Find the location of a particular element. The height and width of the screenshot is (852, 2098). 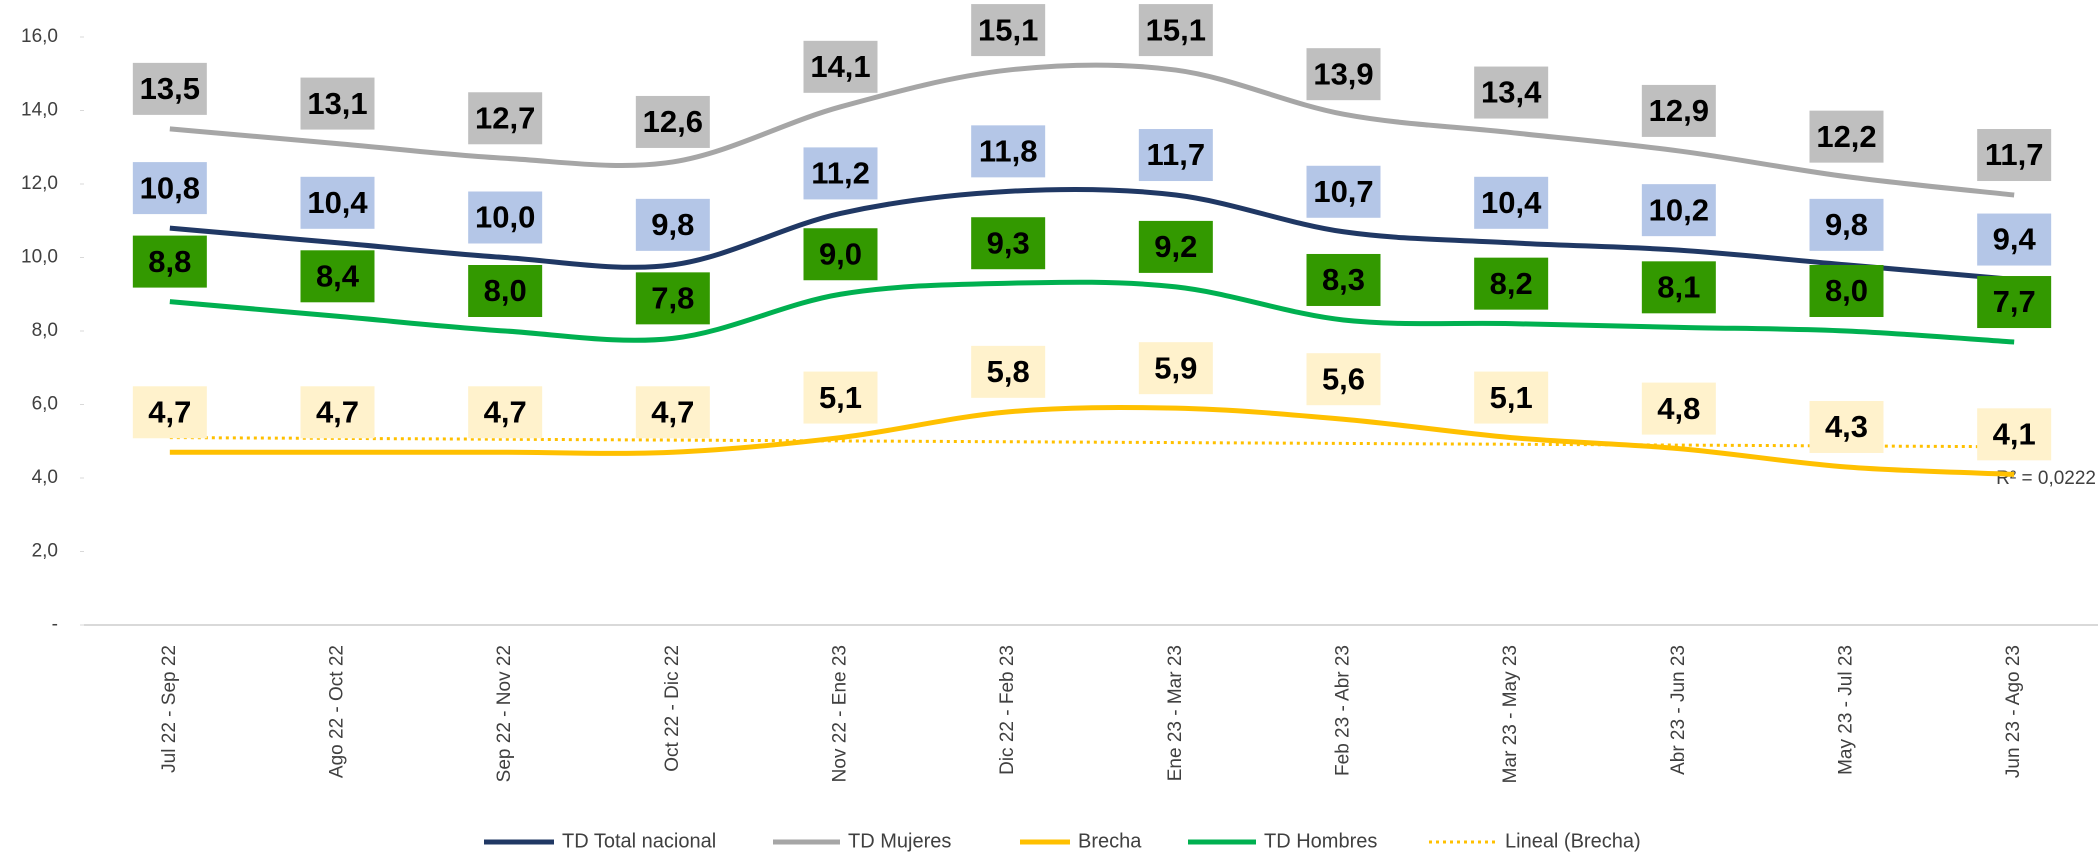

data-label: 8,2 is located at coordinates (1511, 283).